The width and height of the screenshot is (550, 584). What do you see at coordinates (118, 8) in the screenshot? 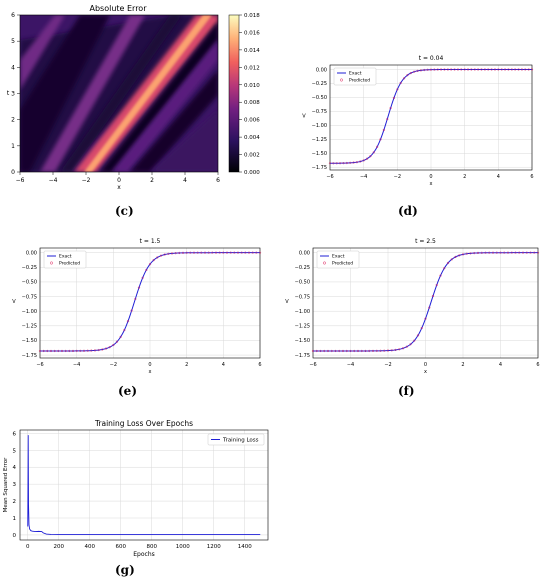
I see `heatmap-title: Absolute Error` at bounding box center [118, 8].